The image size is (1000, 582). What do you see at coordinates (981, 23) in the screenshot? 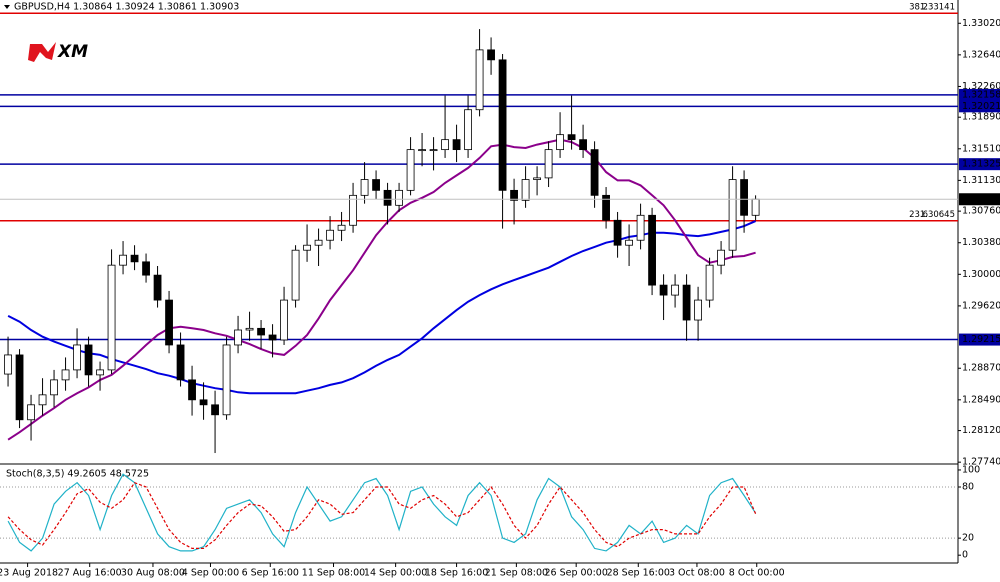
I see `y-tick-label: 1.33020` at bounding box center [981, 23].